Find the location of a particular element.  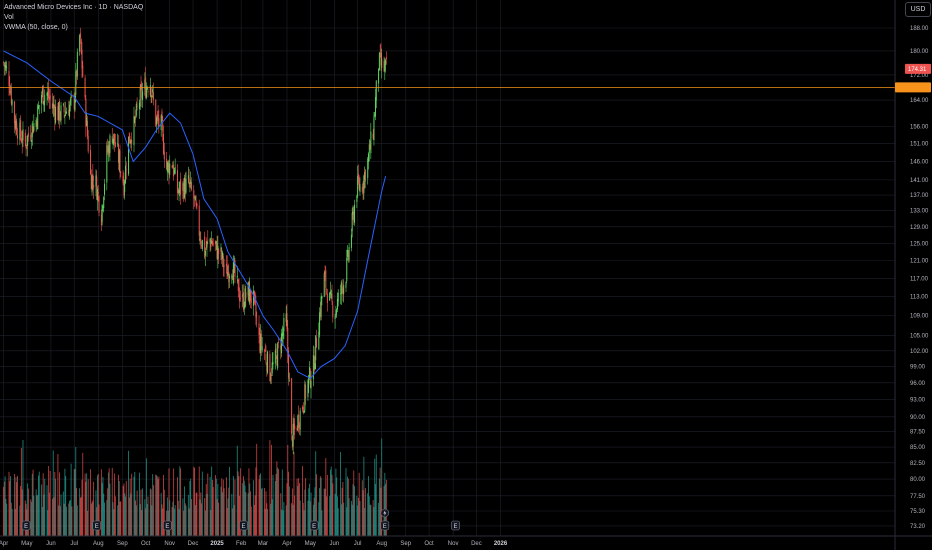

earnings-marker-label: E is located at coordinates (167, 527).